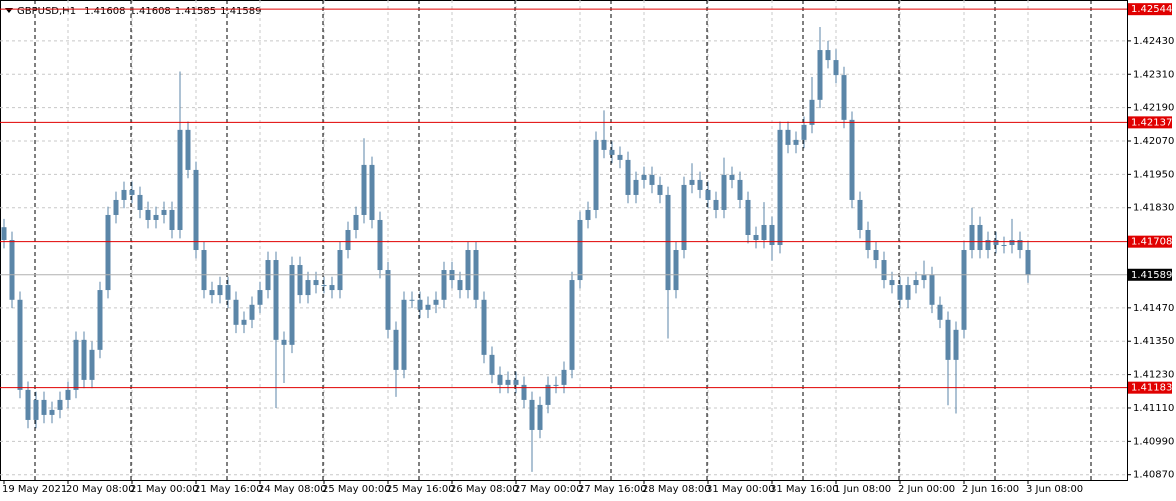  Describe the element at coordinates (804, 489) in the screenshot. I see `x-tick-label: 31 May 16:00` at that location.